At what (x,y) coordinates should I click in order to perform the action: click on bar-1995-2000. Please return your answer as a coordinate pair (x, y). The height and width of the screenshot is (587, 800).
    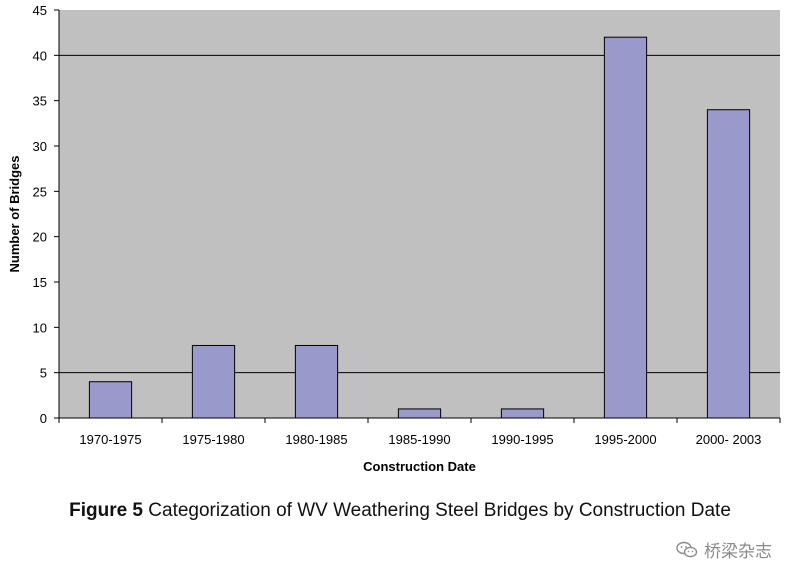
    Looking at the image, I should click on (625, 227).